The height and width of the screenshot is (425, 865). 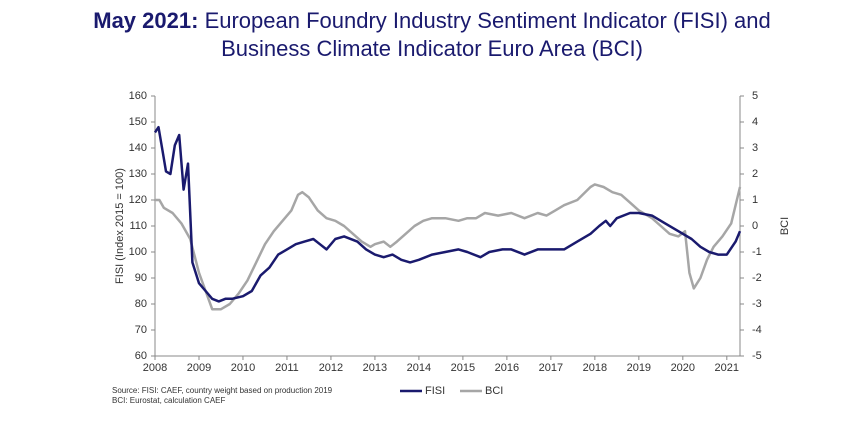 I want to click on x-tick-label: 2018, so click(x=595, y=368).